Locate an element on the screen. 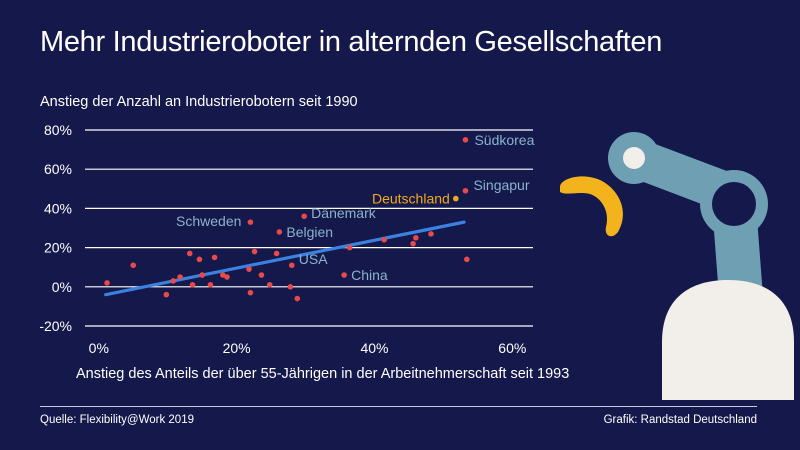 This screenshot has width=800, height=450. trendline is located at coordinates (285, 258).